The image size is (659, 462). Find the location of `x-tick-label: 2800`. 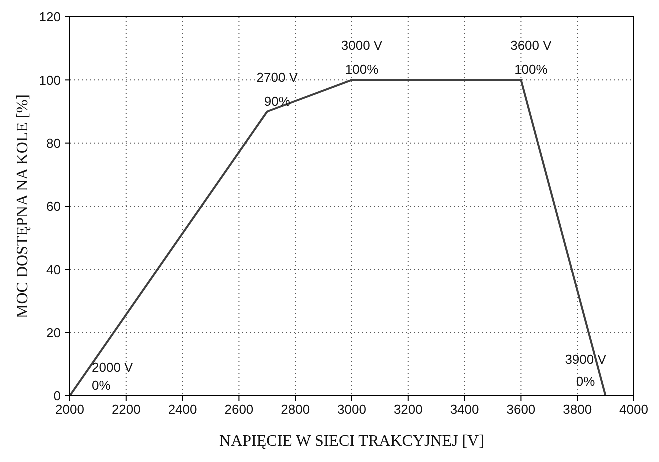

x-tick-label: 2800 is located at coordinates (295, 410).